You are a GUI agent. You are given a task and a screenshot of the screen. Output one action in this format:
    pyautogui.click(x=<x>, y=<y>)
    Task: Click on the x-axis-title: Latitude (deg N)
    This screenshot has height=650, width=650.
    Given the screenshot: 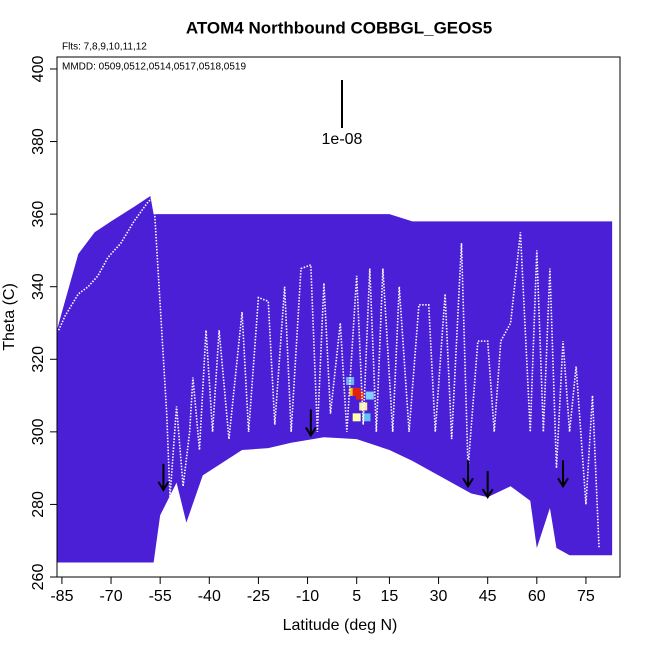 What is the action you would take?
    pyautogui.click(x=340, y=625)
    